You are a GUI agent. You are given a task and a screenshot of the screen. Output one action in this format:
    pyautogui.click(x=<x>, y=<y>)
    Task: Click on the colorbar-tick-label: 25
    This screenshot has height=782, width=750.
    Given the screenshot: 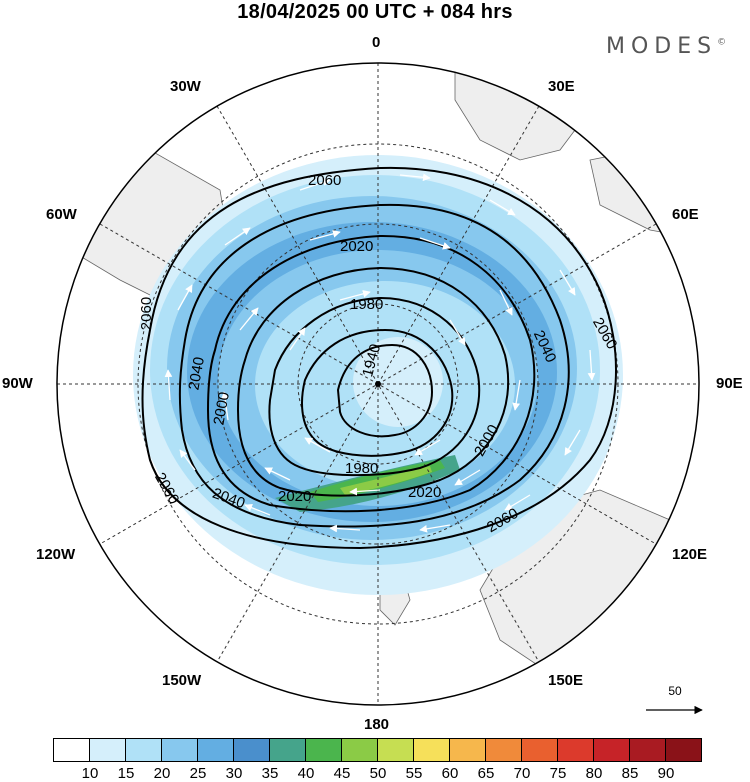 What is the action you would take?
    pyautogui.click(x=198, y=773)
    